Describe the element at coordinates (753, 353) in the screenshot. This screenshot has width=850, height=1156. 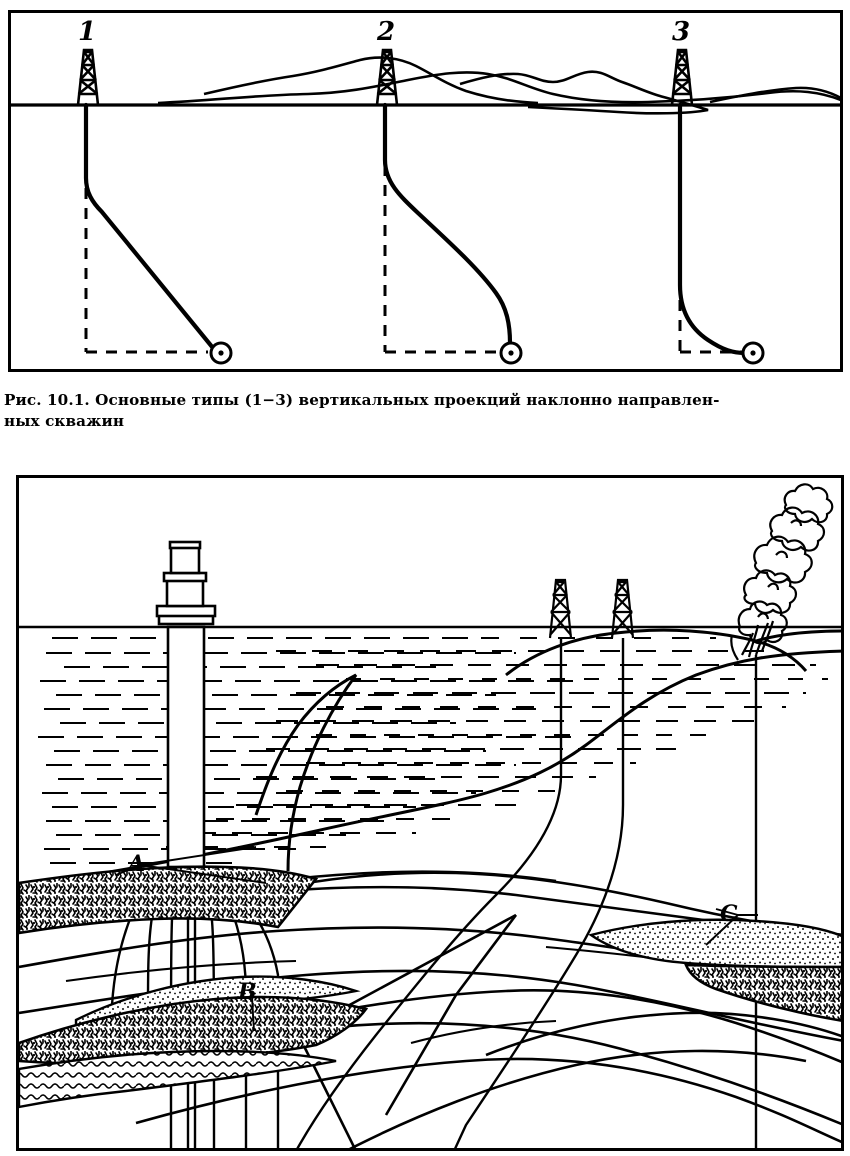
I see `well-3-target-dot` at that location.